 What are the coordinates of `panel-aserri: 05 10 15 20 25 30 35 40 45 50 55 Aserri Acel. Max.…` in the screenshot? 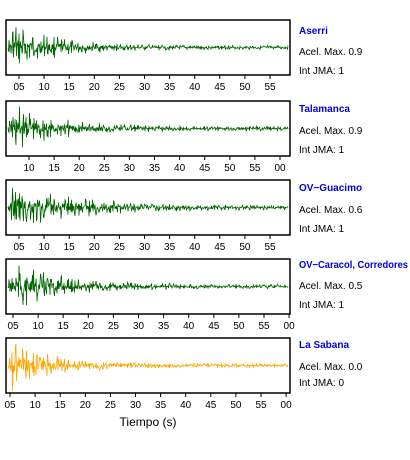 It's located at (184, 56).